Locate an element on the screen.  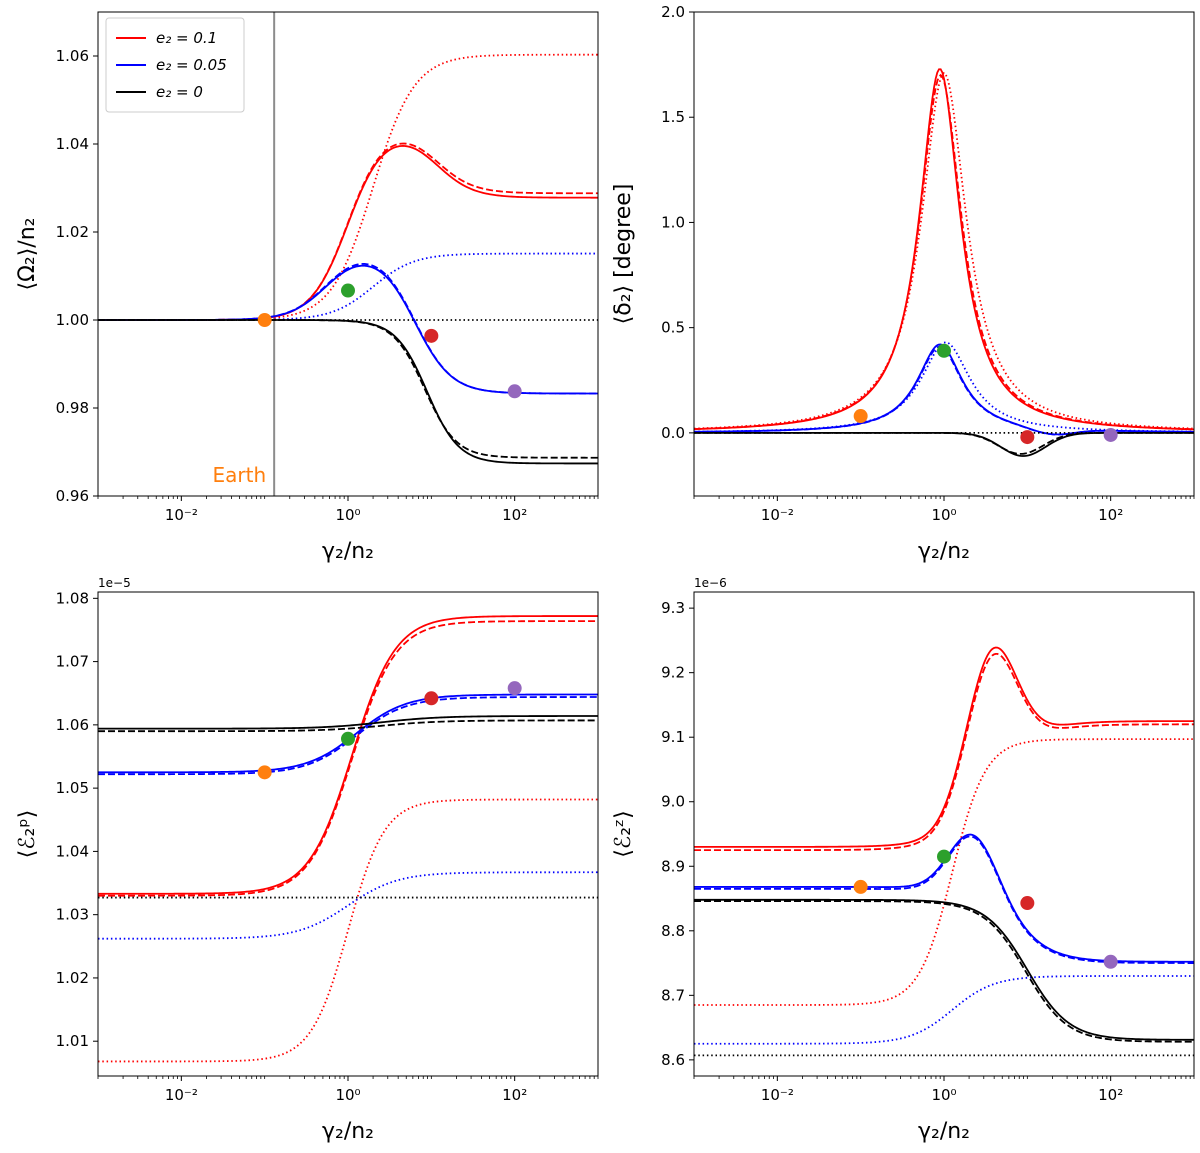
y-tick-label: 9.3 is located at coordinates (673, 608).